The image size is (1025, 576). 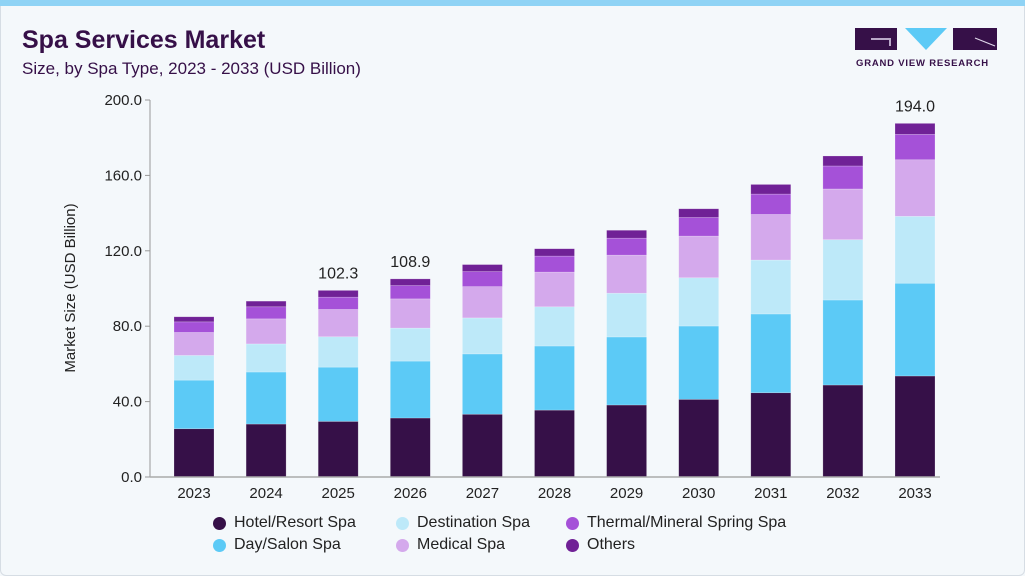 I want to click on bar-segment-destination-spa-2031, so click(x=771, y=287).